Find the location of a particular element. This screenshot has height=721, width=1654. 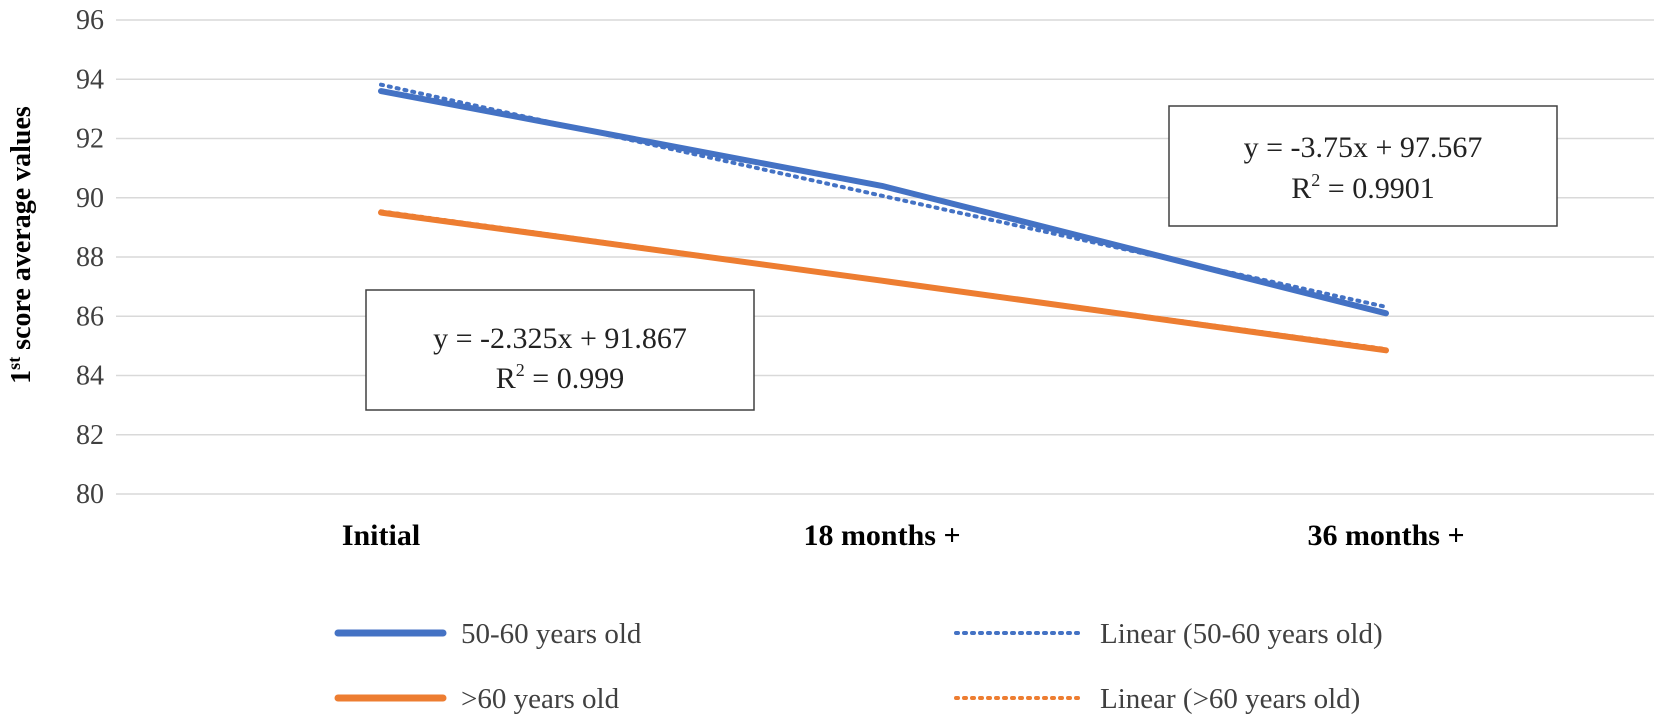

legend-item-linear-over-60: Linear (>60 years old) is located at coordinates (1157, 699).